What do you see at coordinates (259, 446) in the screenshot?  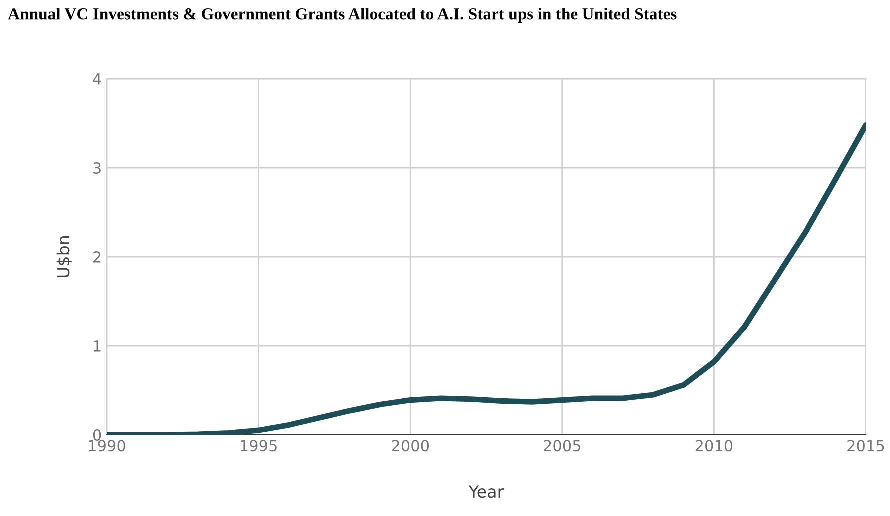 I see `x-tick-label: 1995` at bounding box center [259, 446].